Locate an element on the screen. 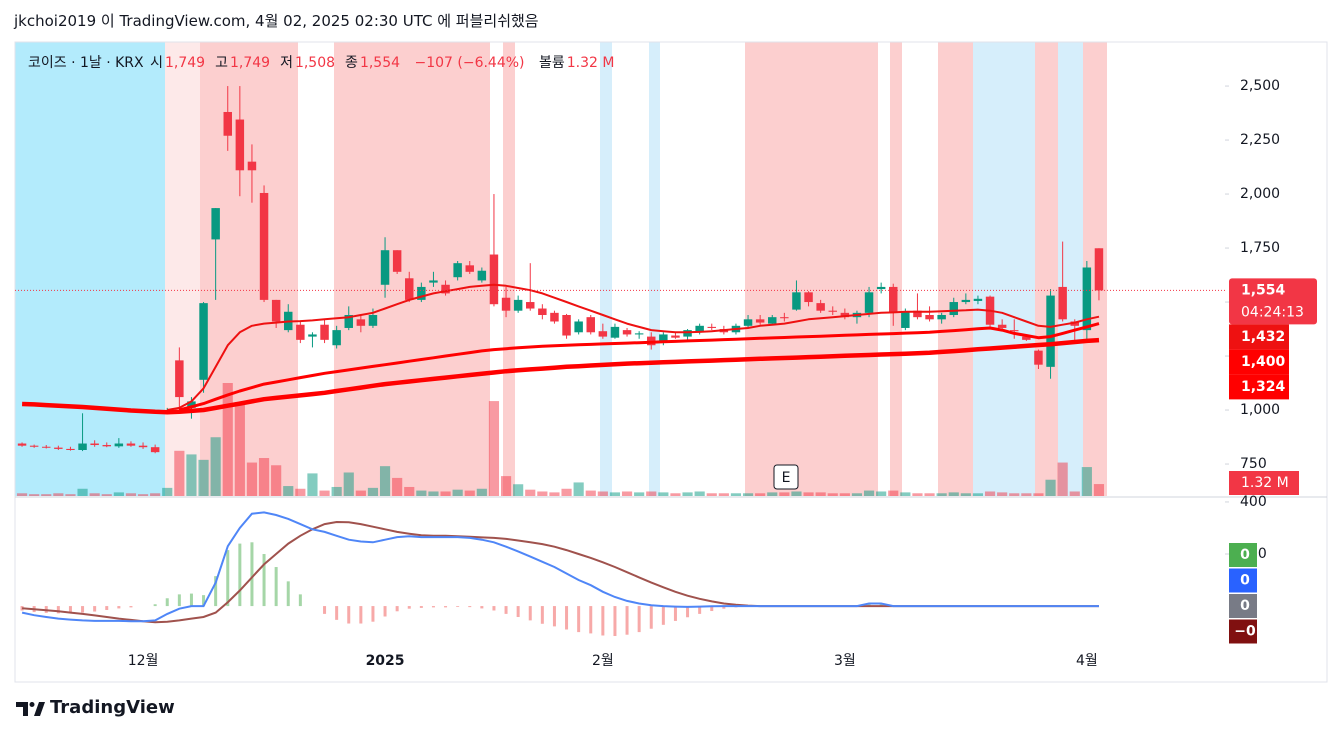 Image resolution: width=1341 pixels, height=735 pixels. event-label: E is located at coordinates (786, 478).